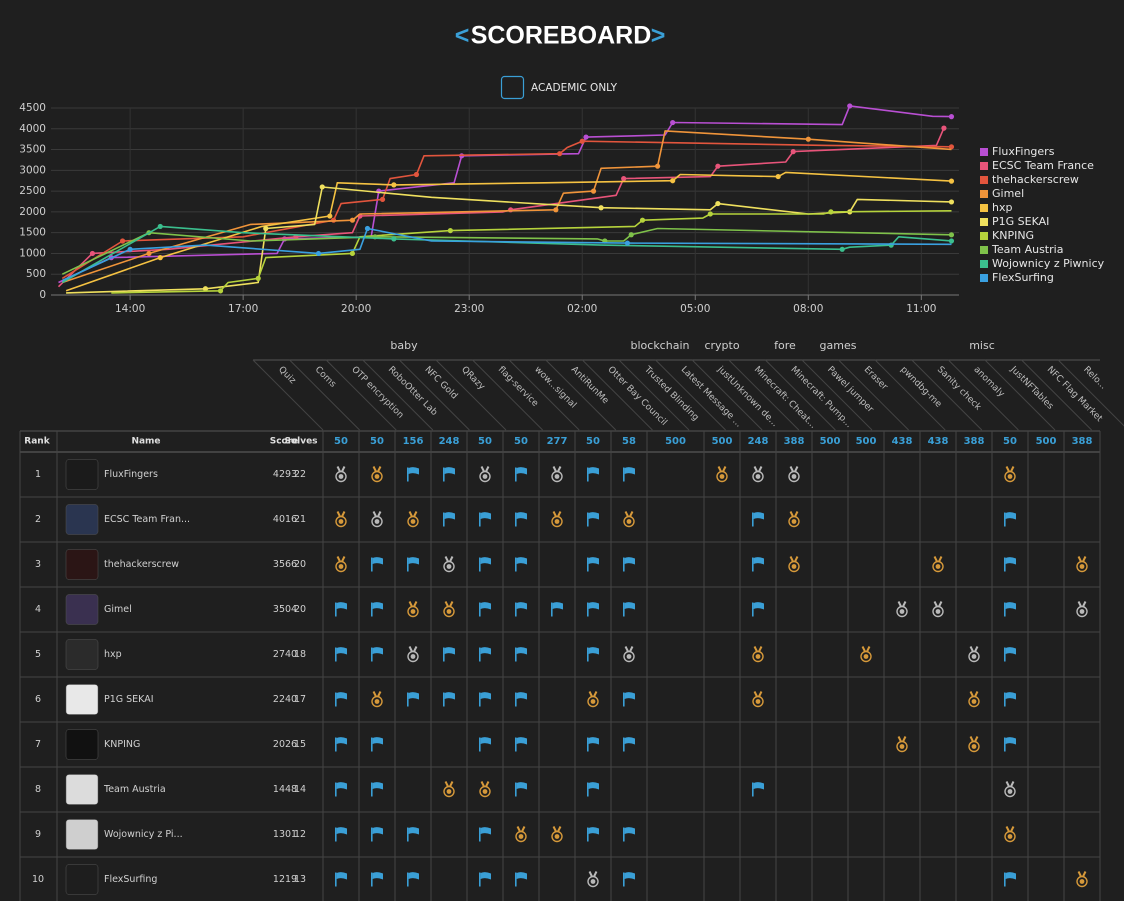 The height and width of the screenshot is (901, 1124). Describe the element at coordinates (131, 474) in the screenshot. I see `team-name: FluxFingers` at that location.